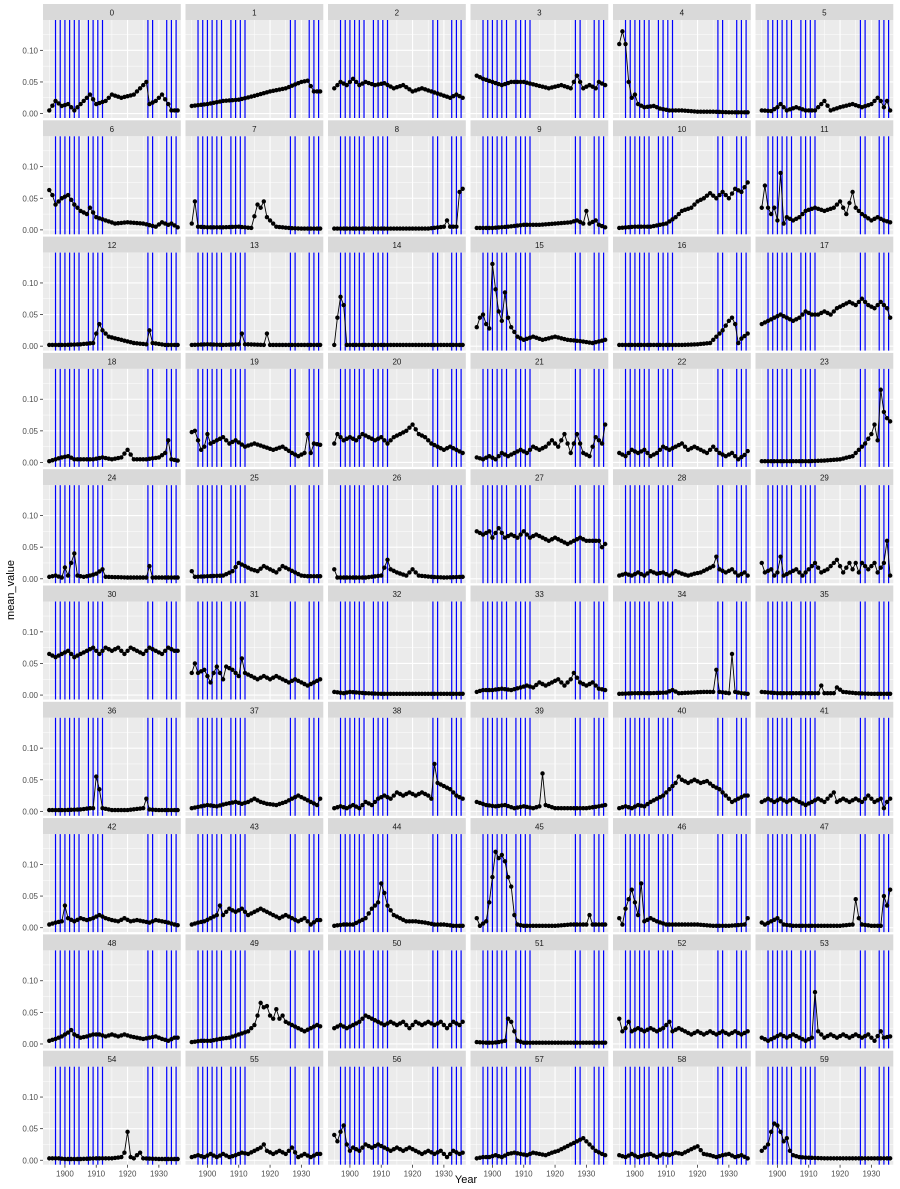 The image size is (900, 1189). Describe the element at coordinates (824, 594) in the screenshot. I see `facet-strip-label: 35` at that location.